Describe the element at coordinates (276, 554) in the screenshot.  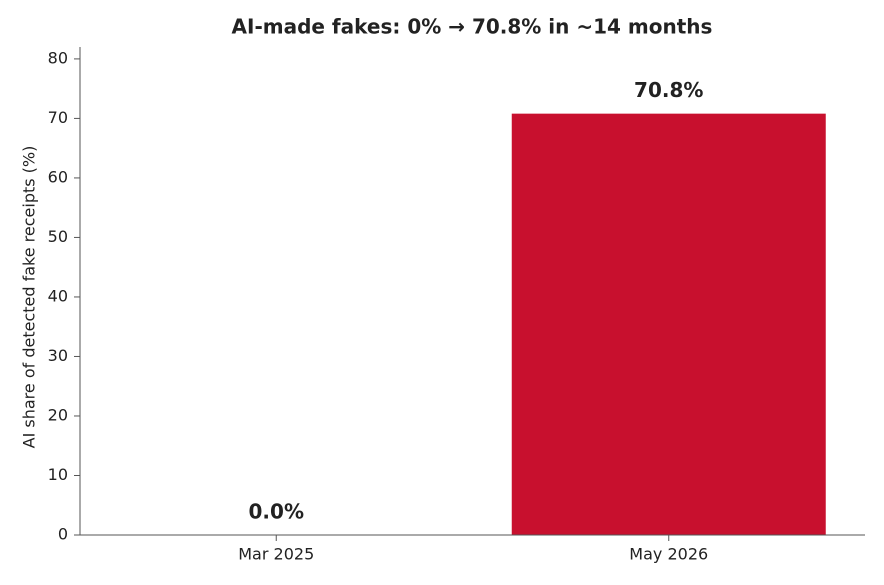
I see `x-tick-label: Mar 2025` at that location.